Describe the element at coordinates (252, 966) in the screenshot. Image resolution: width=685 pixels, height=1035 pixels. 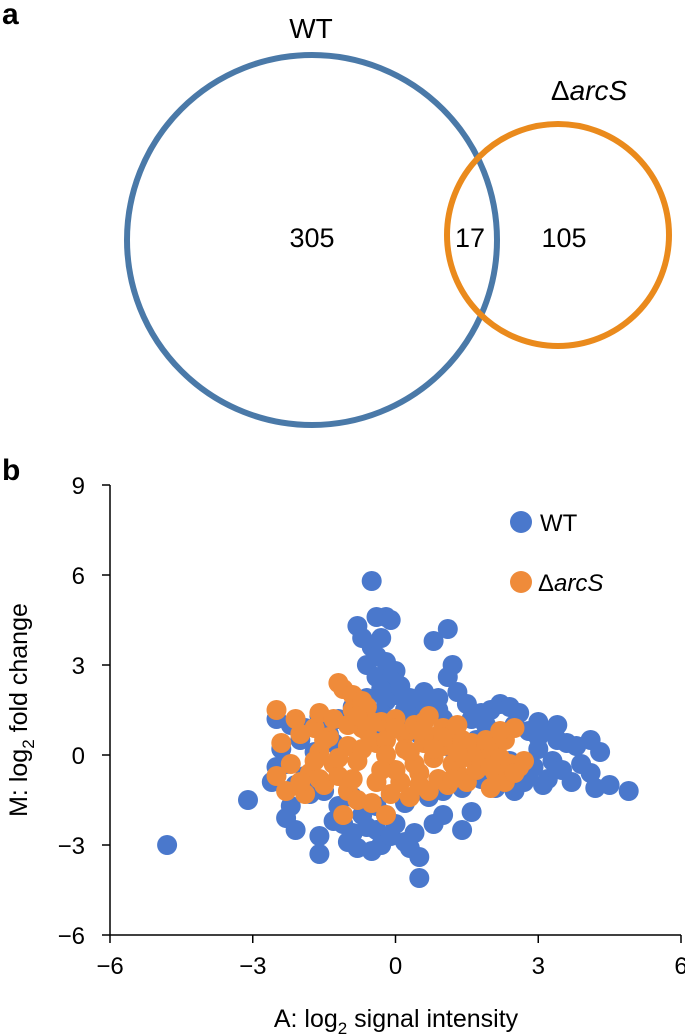
I see `x-tick-label: −3` at that location.